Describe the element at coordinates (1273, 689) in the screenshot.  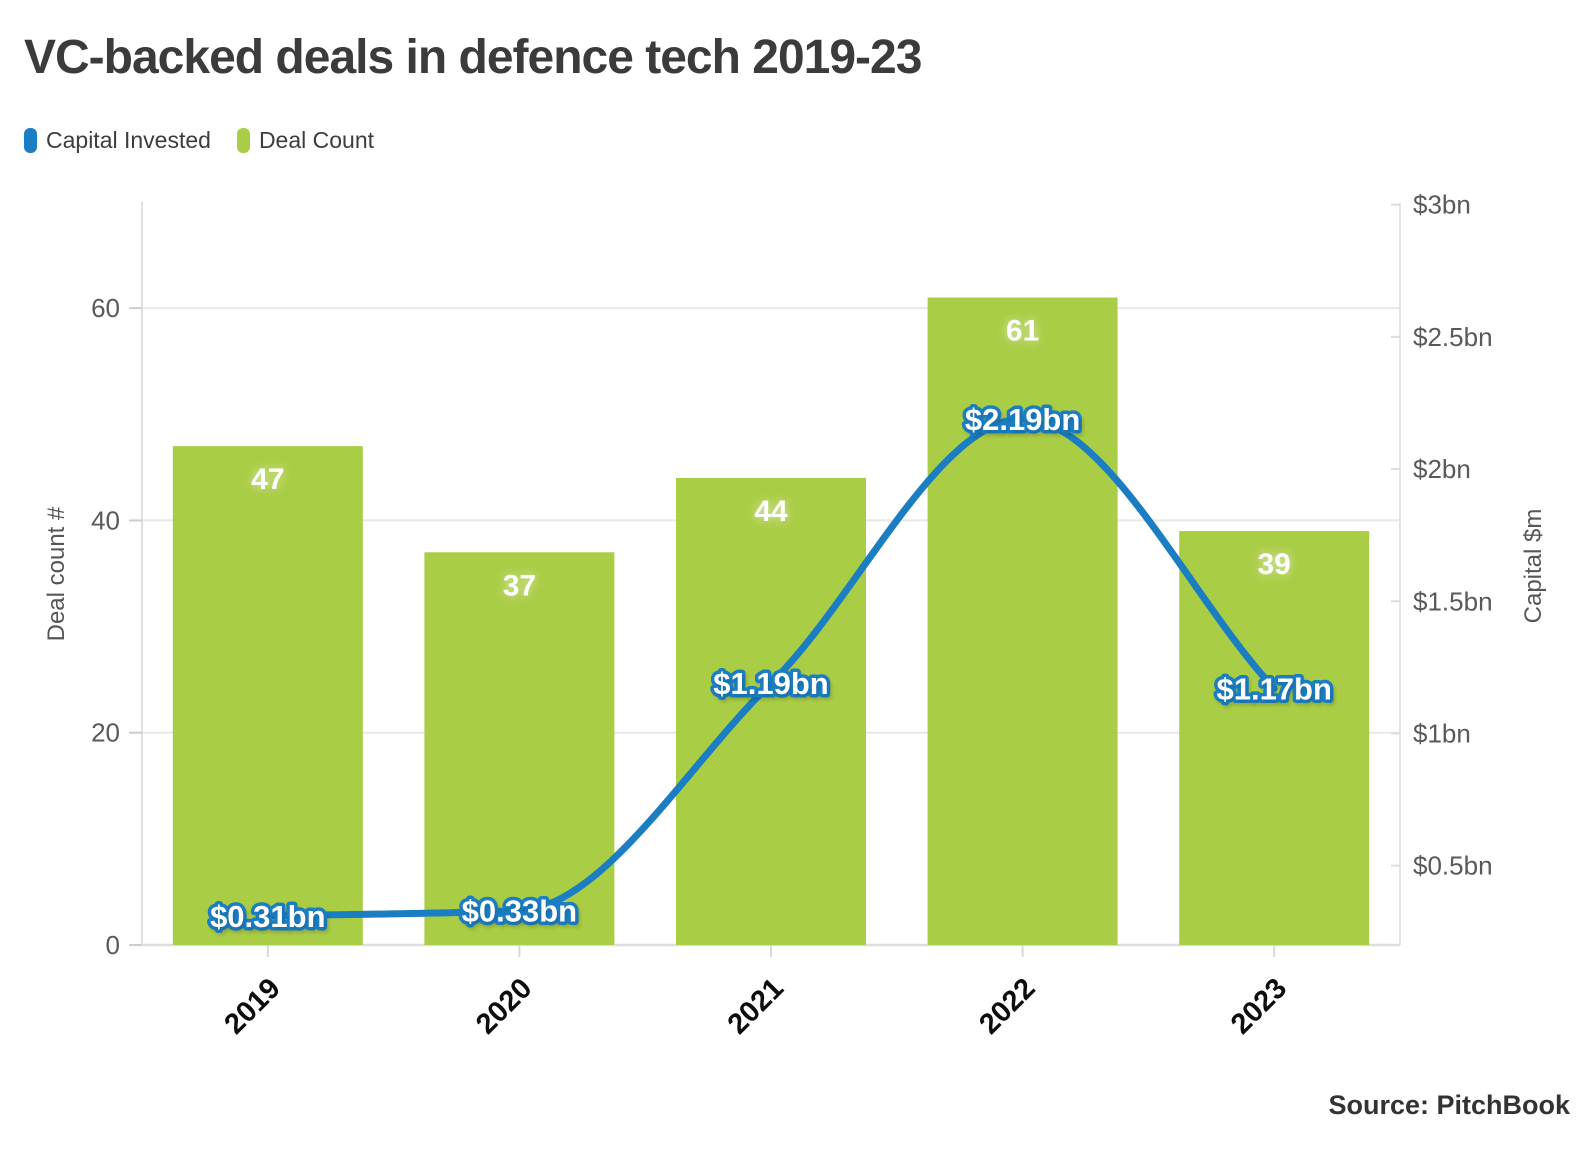
I see `line-label-2023: $1.17bn` at that location.